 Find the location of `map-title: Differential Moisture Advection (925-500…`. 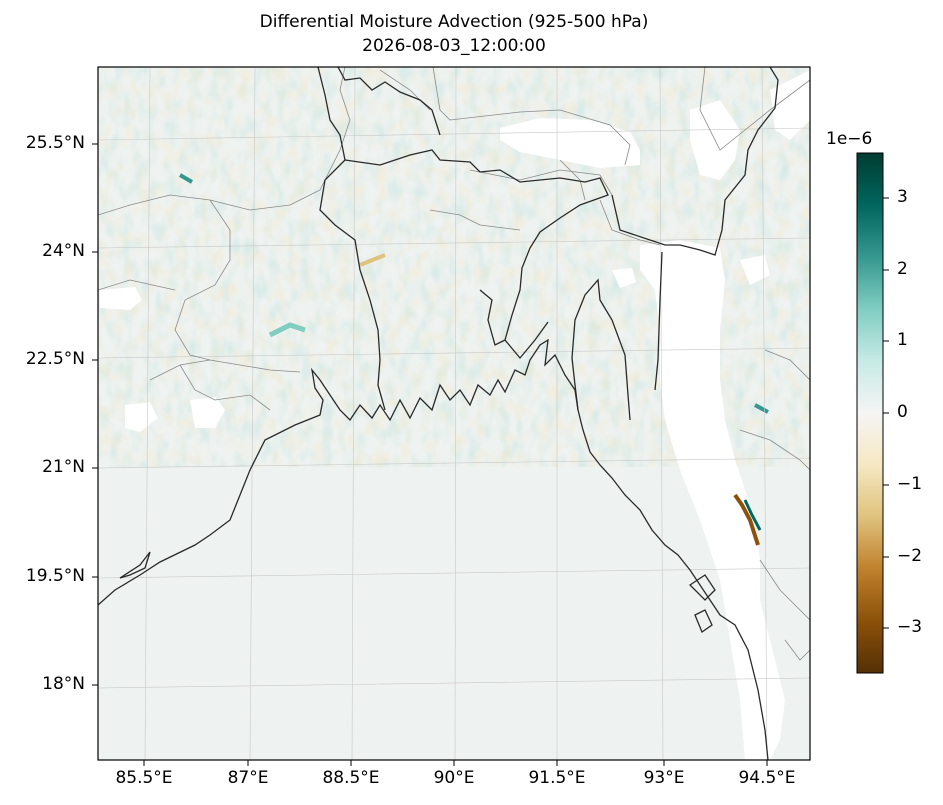

map-title: Differential Moisture Advection (925-500… is located at coordinates (454, 22).